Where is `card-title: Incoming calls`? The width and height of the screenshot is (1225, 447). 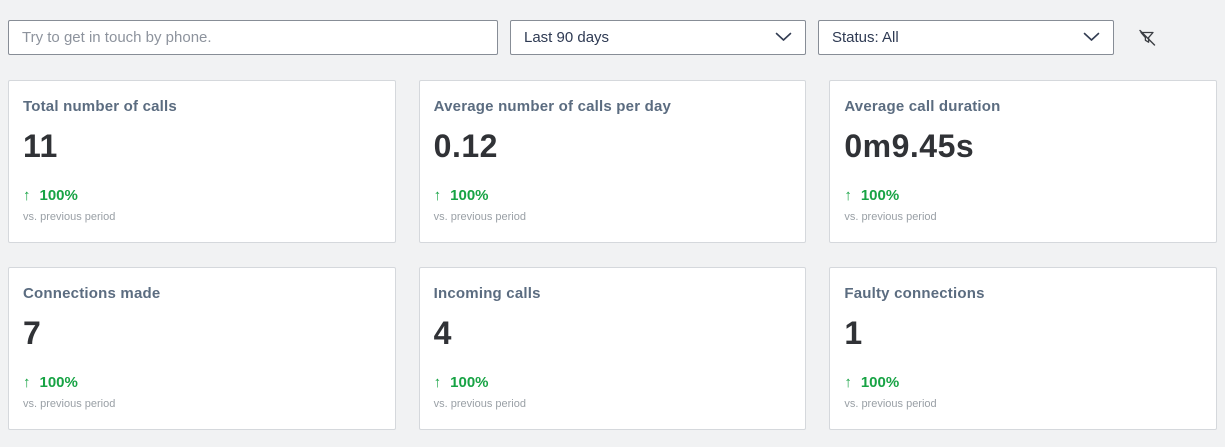
card-title: Incoming calls is located at coordinates (487, 293).